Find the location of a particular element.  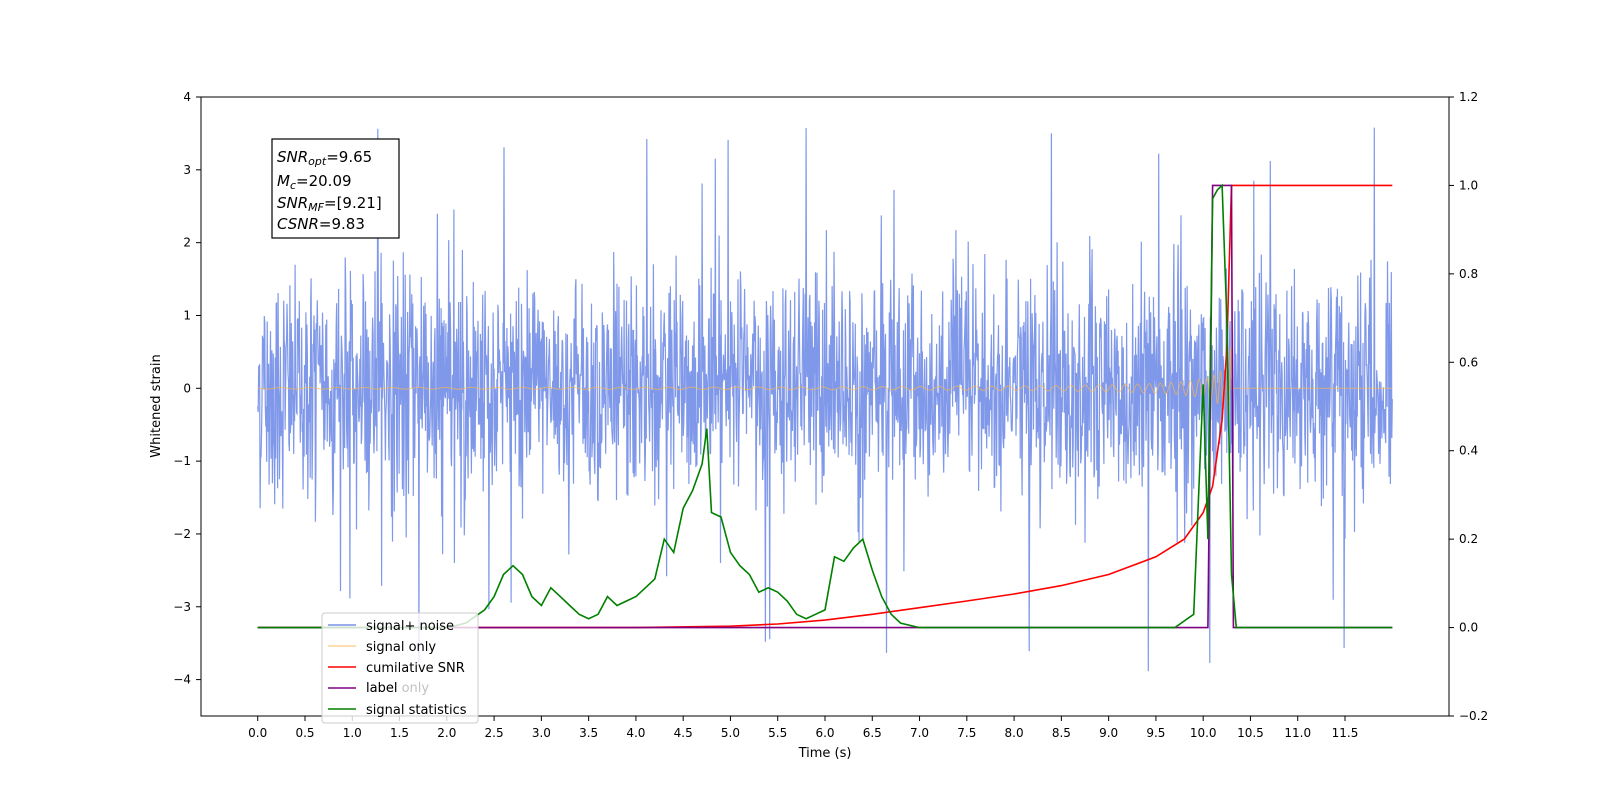

y2-tick-label: 1.0 is located at coordinates (1468, 185).